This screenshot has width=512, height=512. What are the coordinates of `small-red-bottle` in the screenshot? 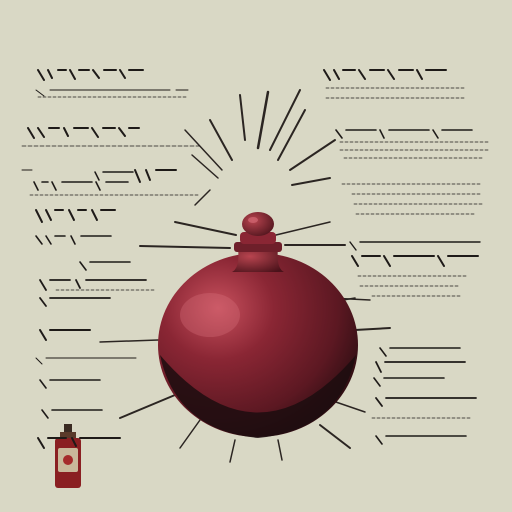 It's located at (68, 456).